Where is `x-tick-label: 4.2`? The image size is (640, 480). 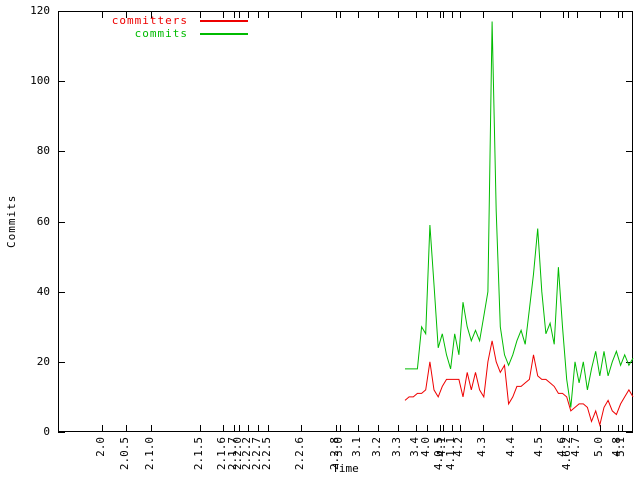
x-tick-label: 4.2 is located at coordinates (458, 447).